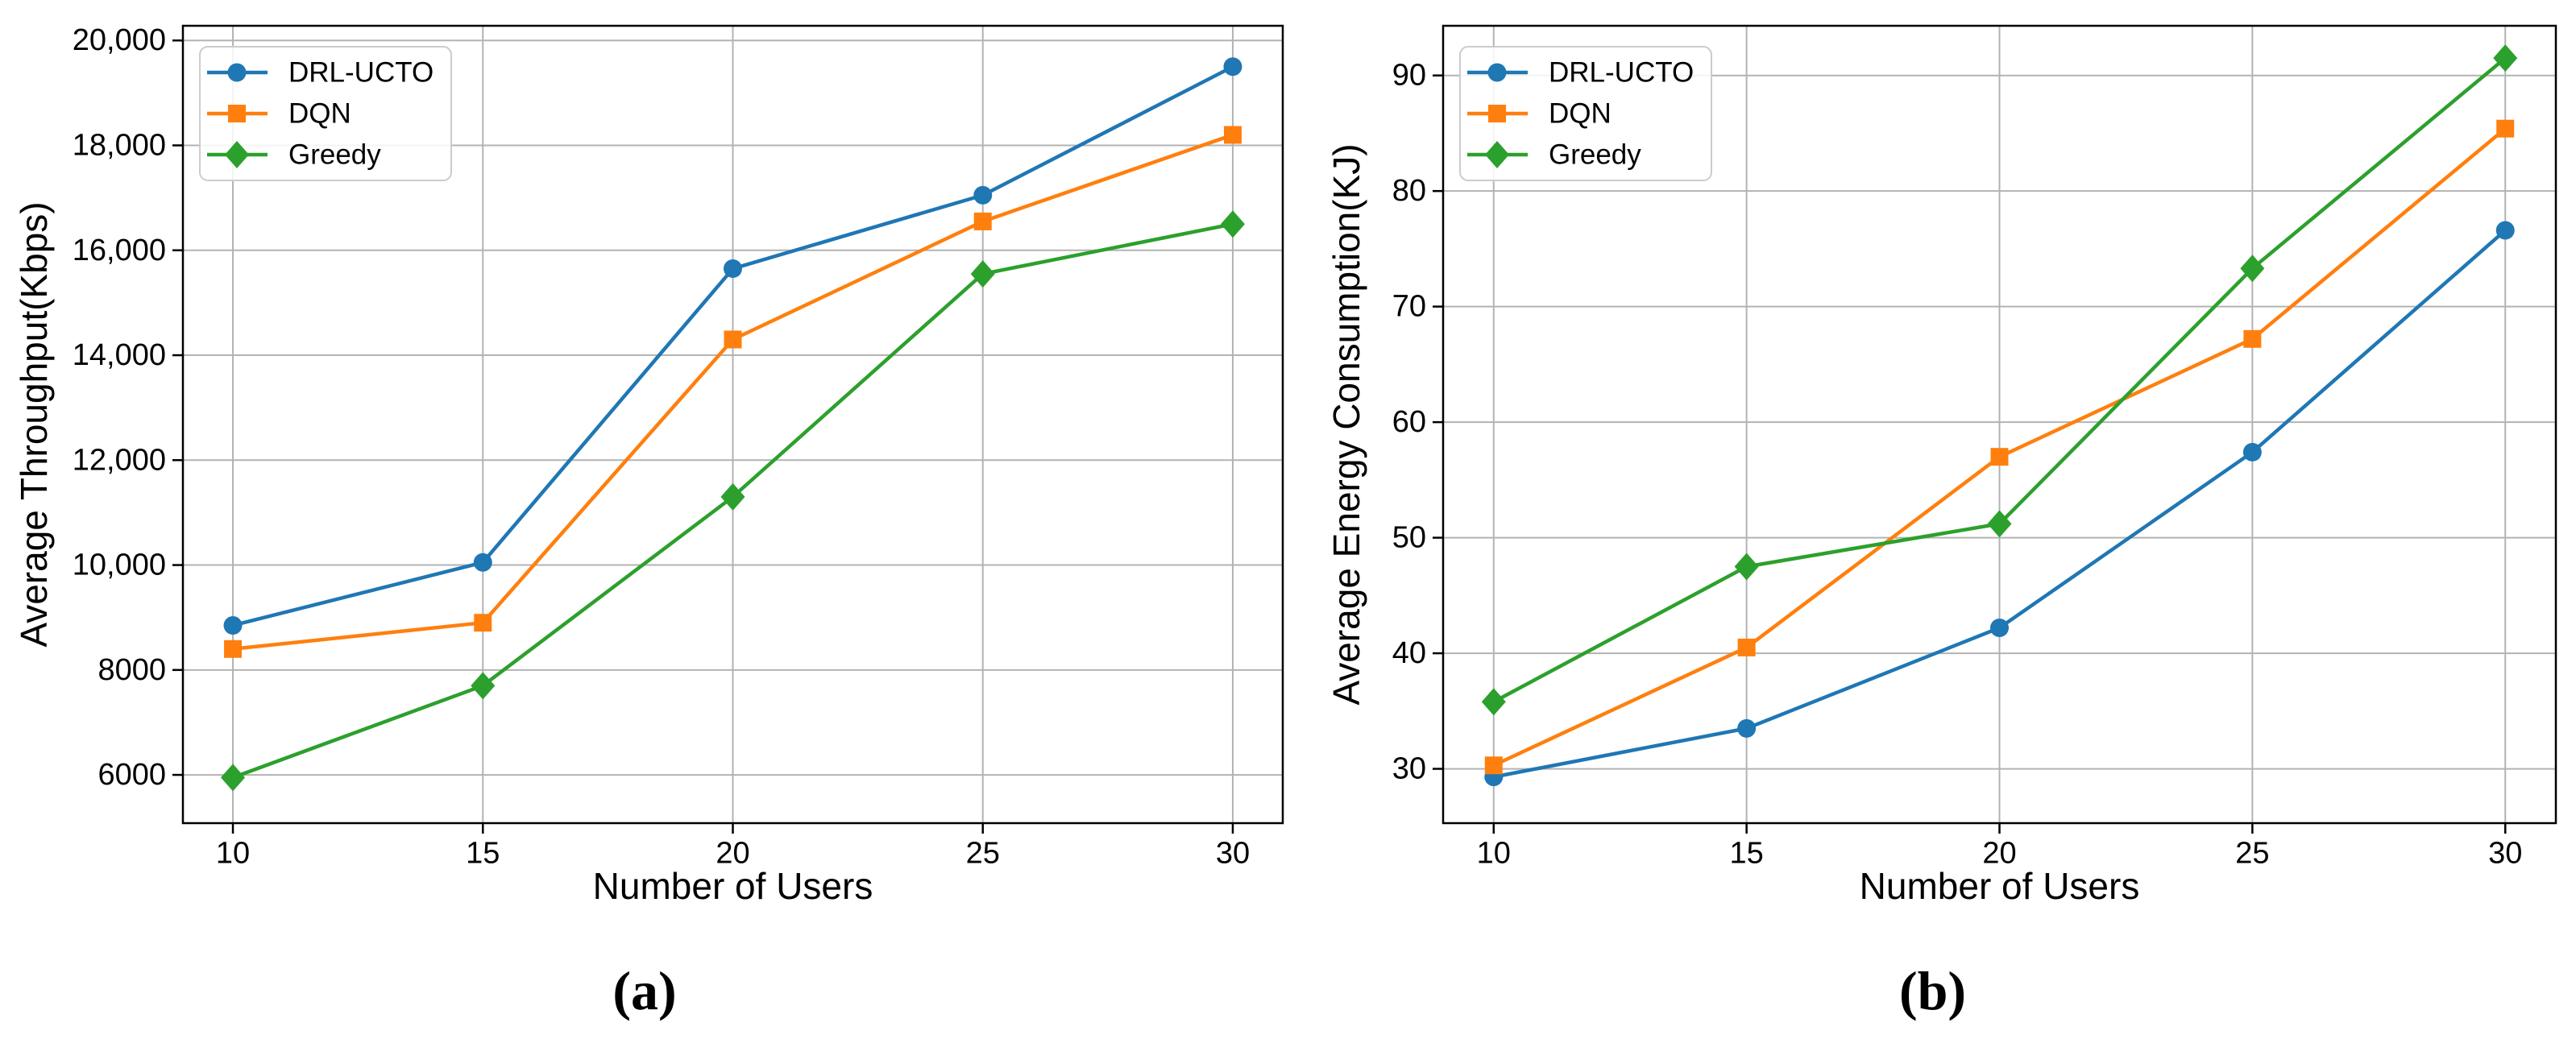 The image size is (2576, 1039). I want to click on x-axis-a: 10 15 20 25 30, so click(733, 846).